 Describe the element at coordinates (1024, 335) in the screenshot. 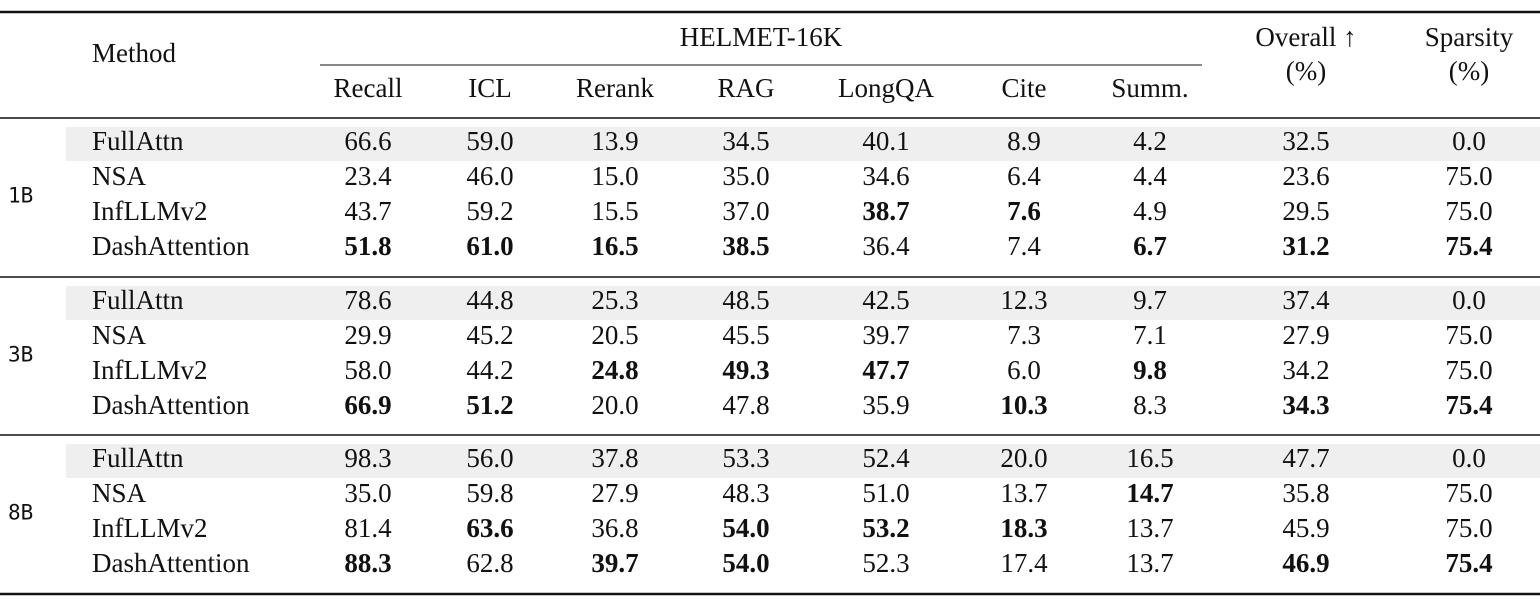

I see `cell-value: 7.3` at that location.